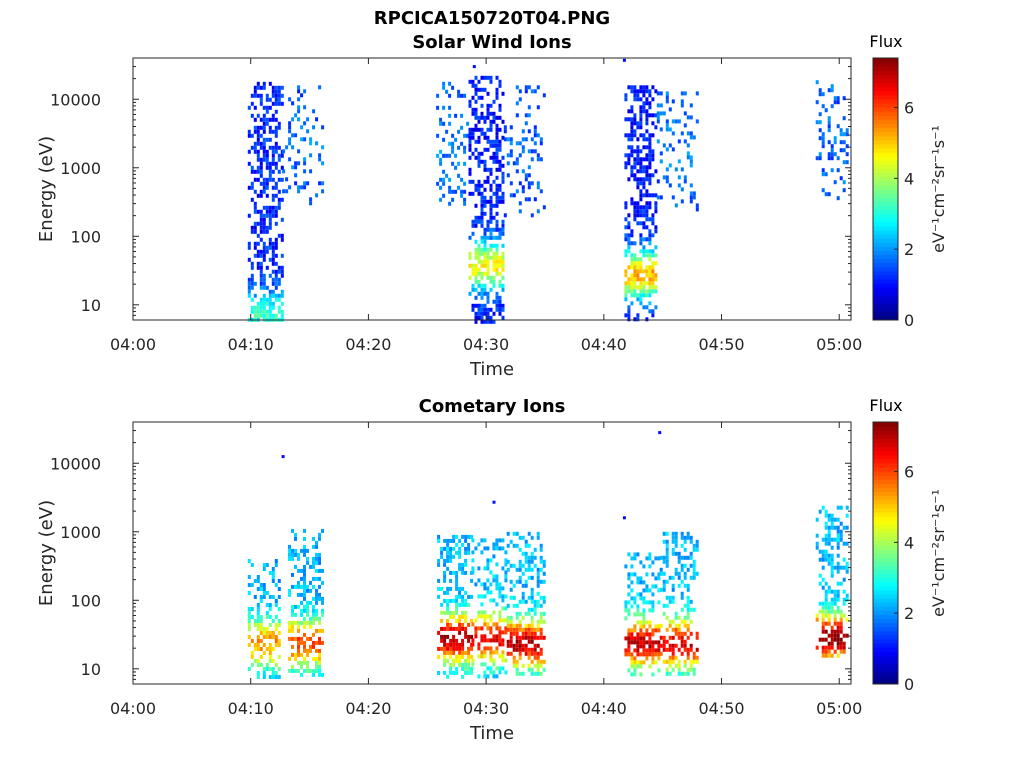 The height and width of the screenshot is (768, 1024). I want to click on colorbar-label-text: eV⁻¹cm⁻²sr⁻¹s⁻¹, so click(938, 553).